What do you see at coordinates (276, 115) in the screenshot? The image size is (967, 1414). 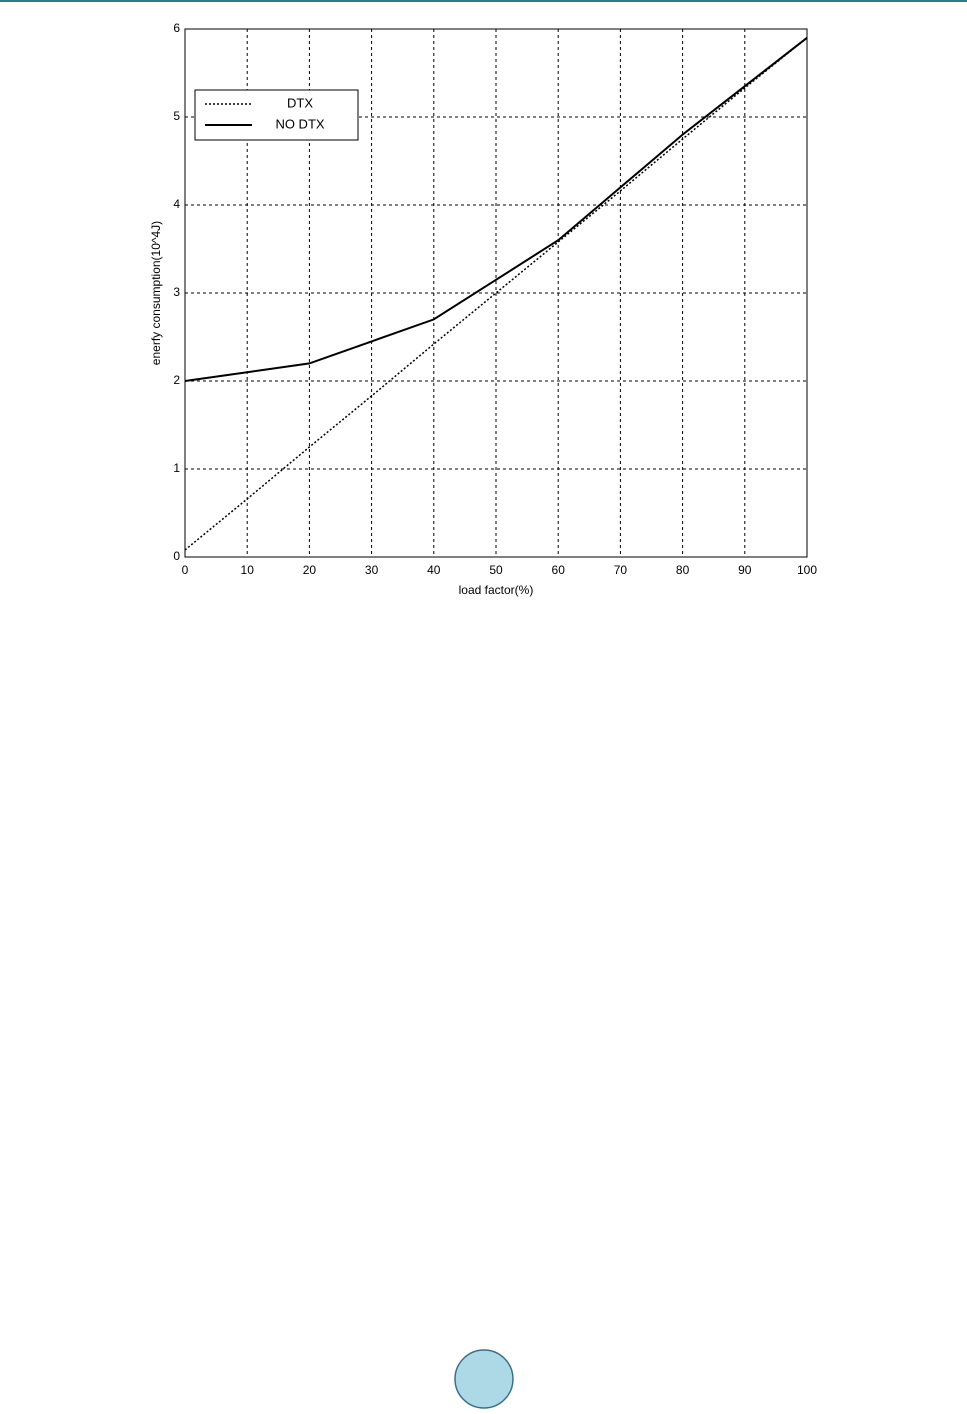 I see `legend-box` at bounding box center [276, 115].